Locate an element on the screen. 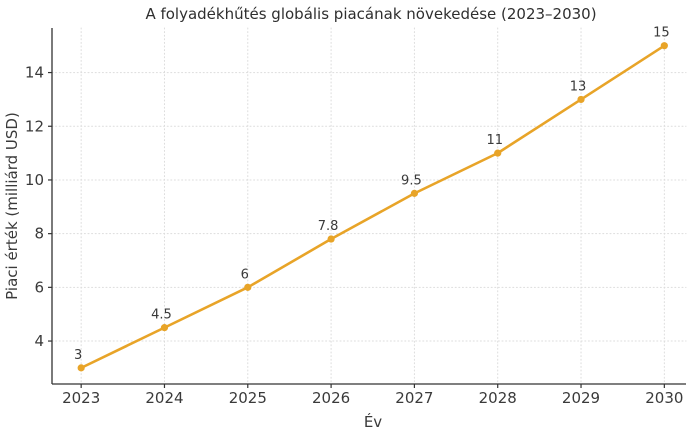  x-axis-label: Év is located at coordinates (373, 421).